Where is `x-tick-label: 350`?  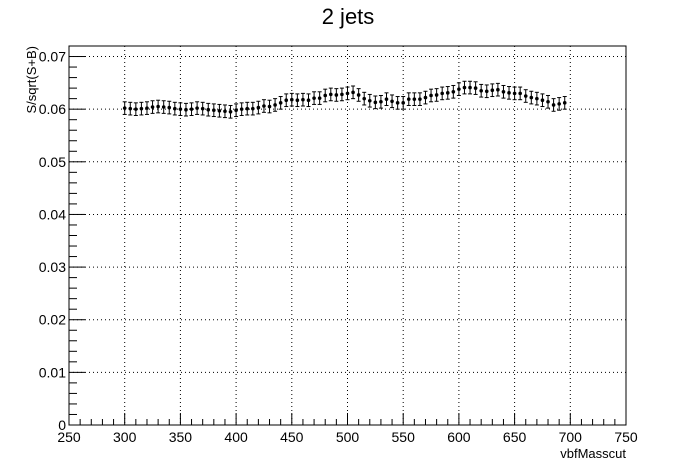
x-tick-label: 350 is located at coordinates (181, 437).